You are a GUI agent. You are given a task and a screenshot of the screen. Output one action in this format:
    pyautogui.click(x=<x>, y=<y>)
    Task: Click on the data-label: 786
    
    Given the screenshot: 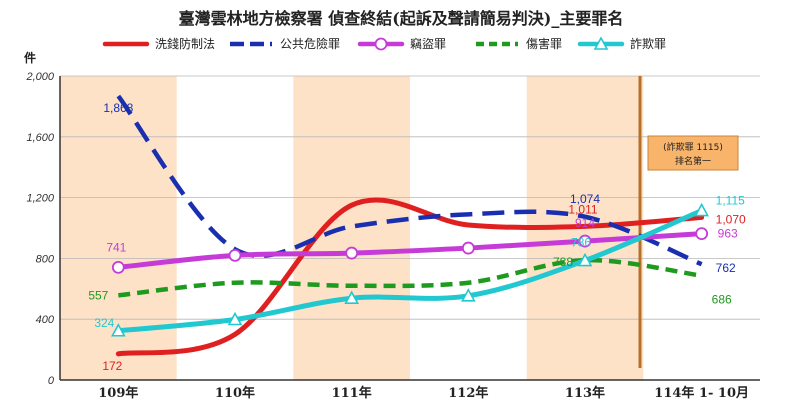 What is the action you would take?
    pyautogui.click(x=581, y=243)
    